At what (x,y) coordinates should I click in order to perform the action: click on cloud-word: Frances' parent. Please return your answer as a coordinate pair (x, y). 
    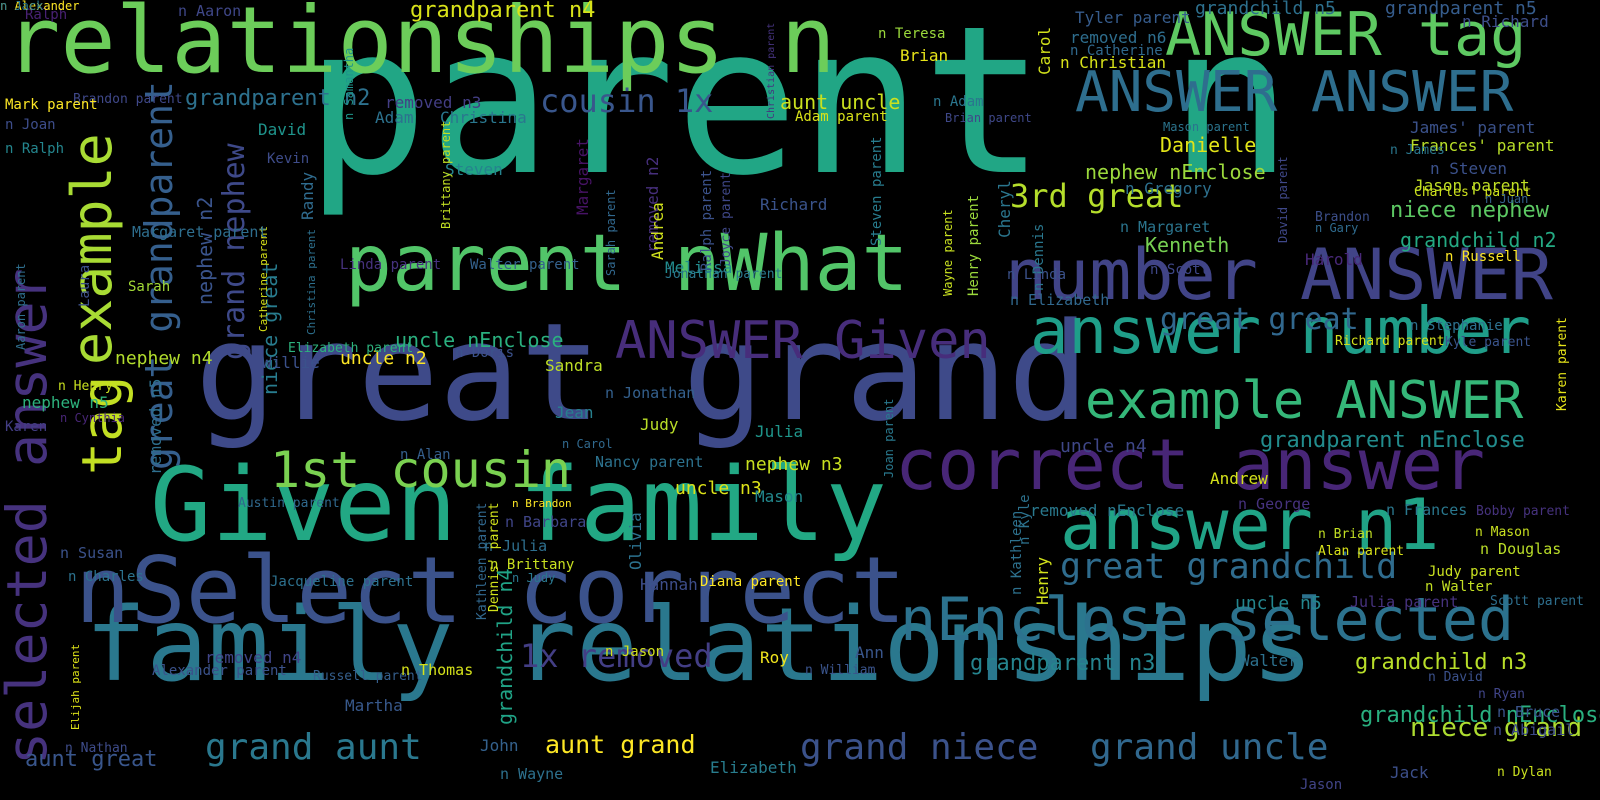
    Looking at the image, I should click on (1482, 145).